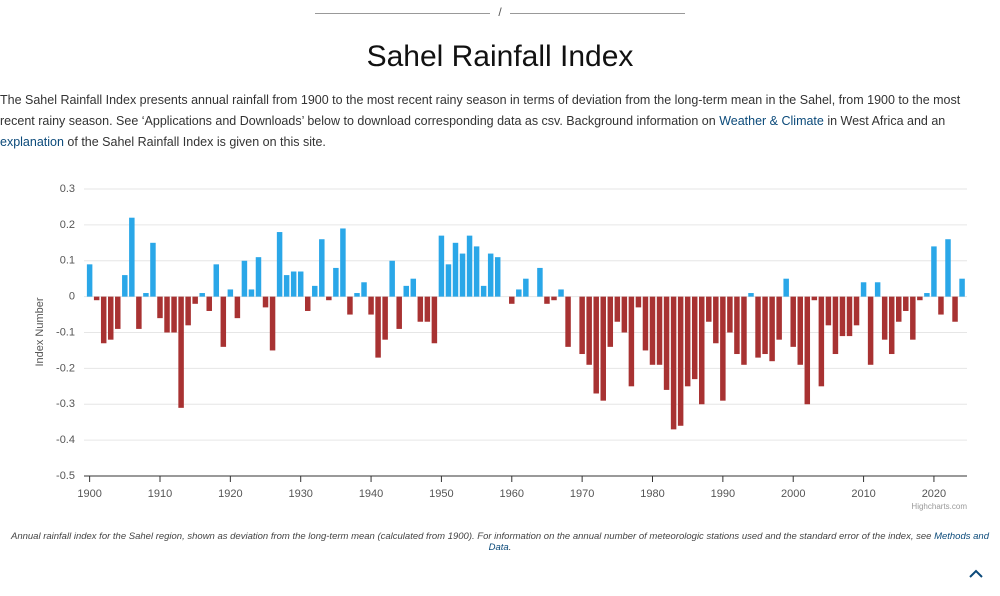  I want to click on page-title: Sahel Rainfall Index, so click(500, 56).